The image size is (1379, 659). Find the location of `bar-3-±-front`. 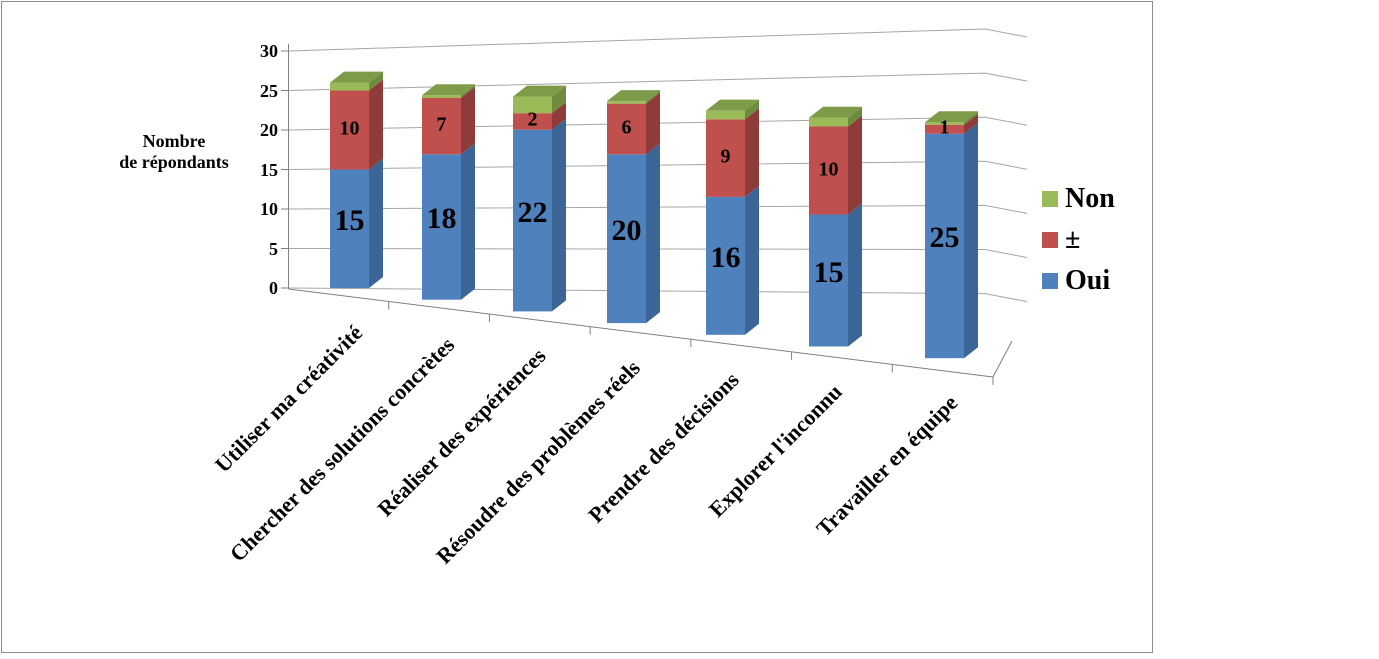

bar-3-±-front is located at coordinates (626, 129).